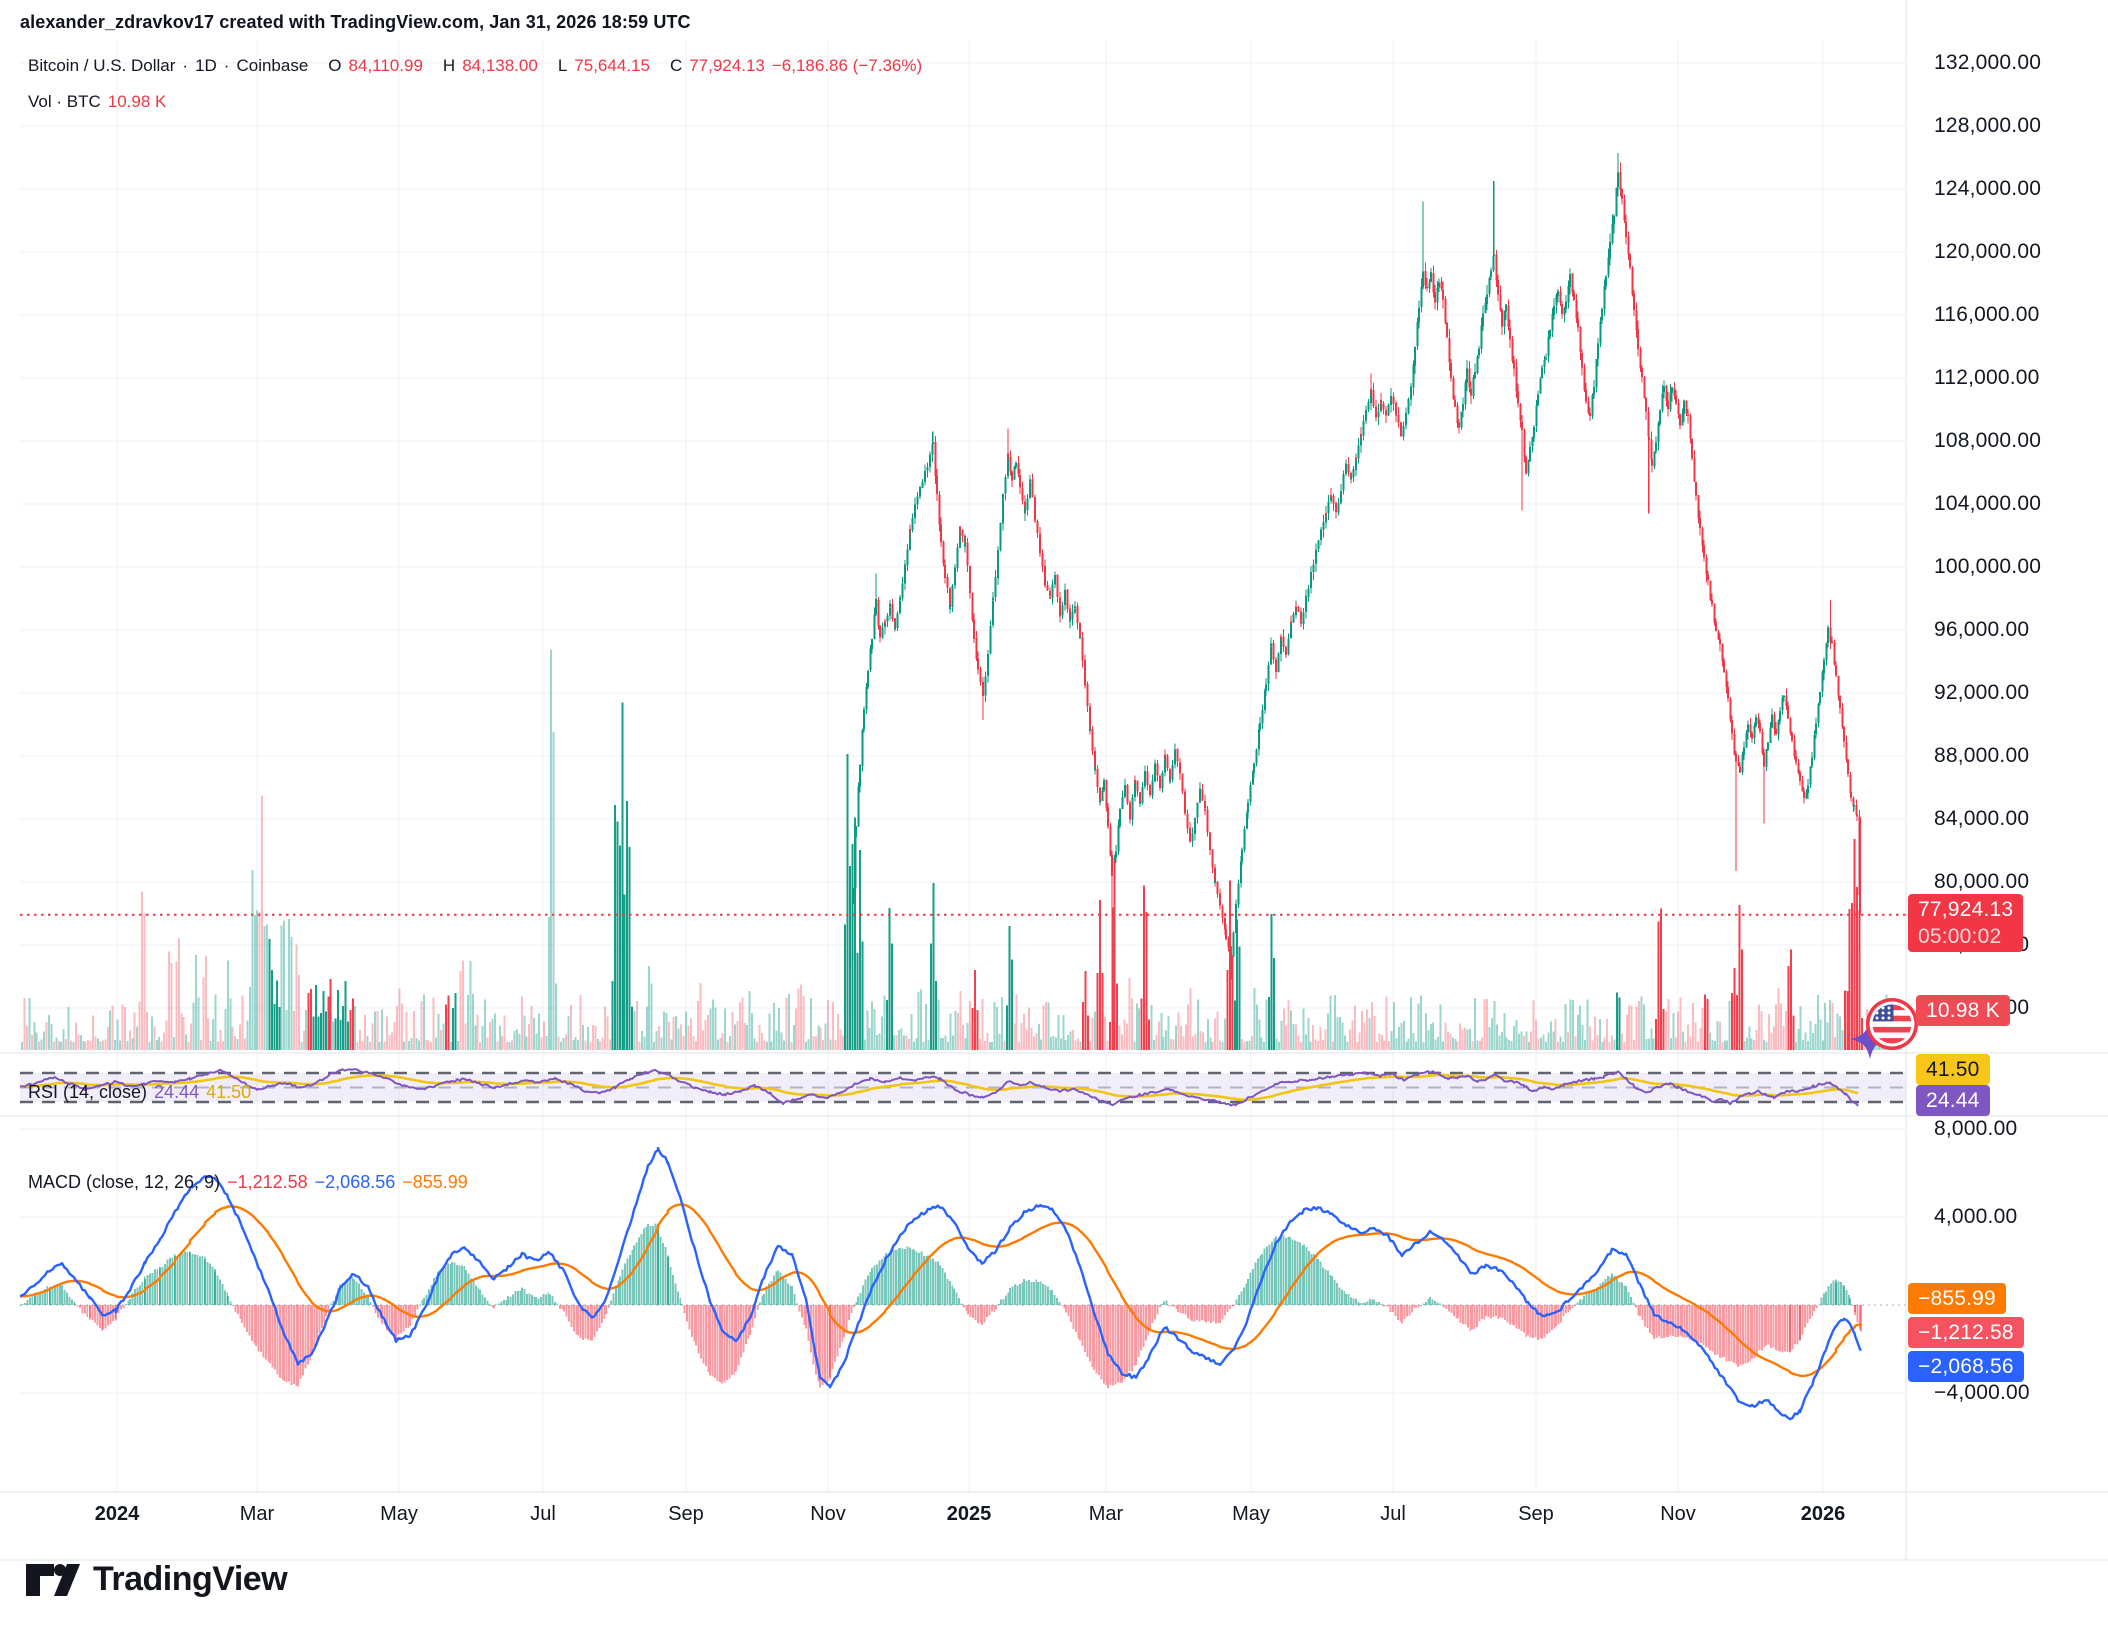  I want to click on countdown-timer: 05:00:02, so click(1960, 936).